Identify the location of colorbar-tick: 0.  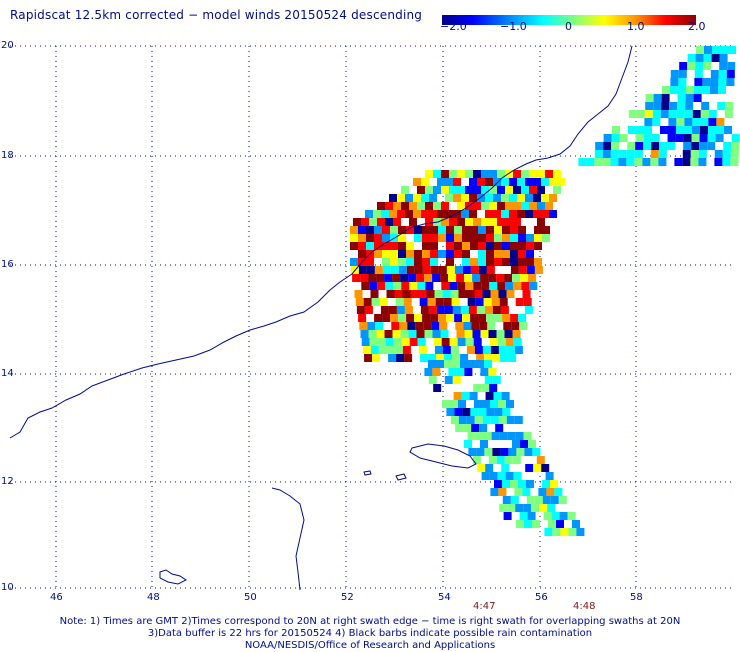
(568, 26).